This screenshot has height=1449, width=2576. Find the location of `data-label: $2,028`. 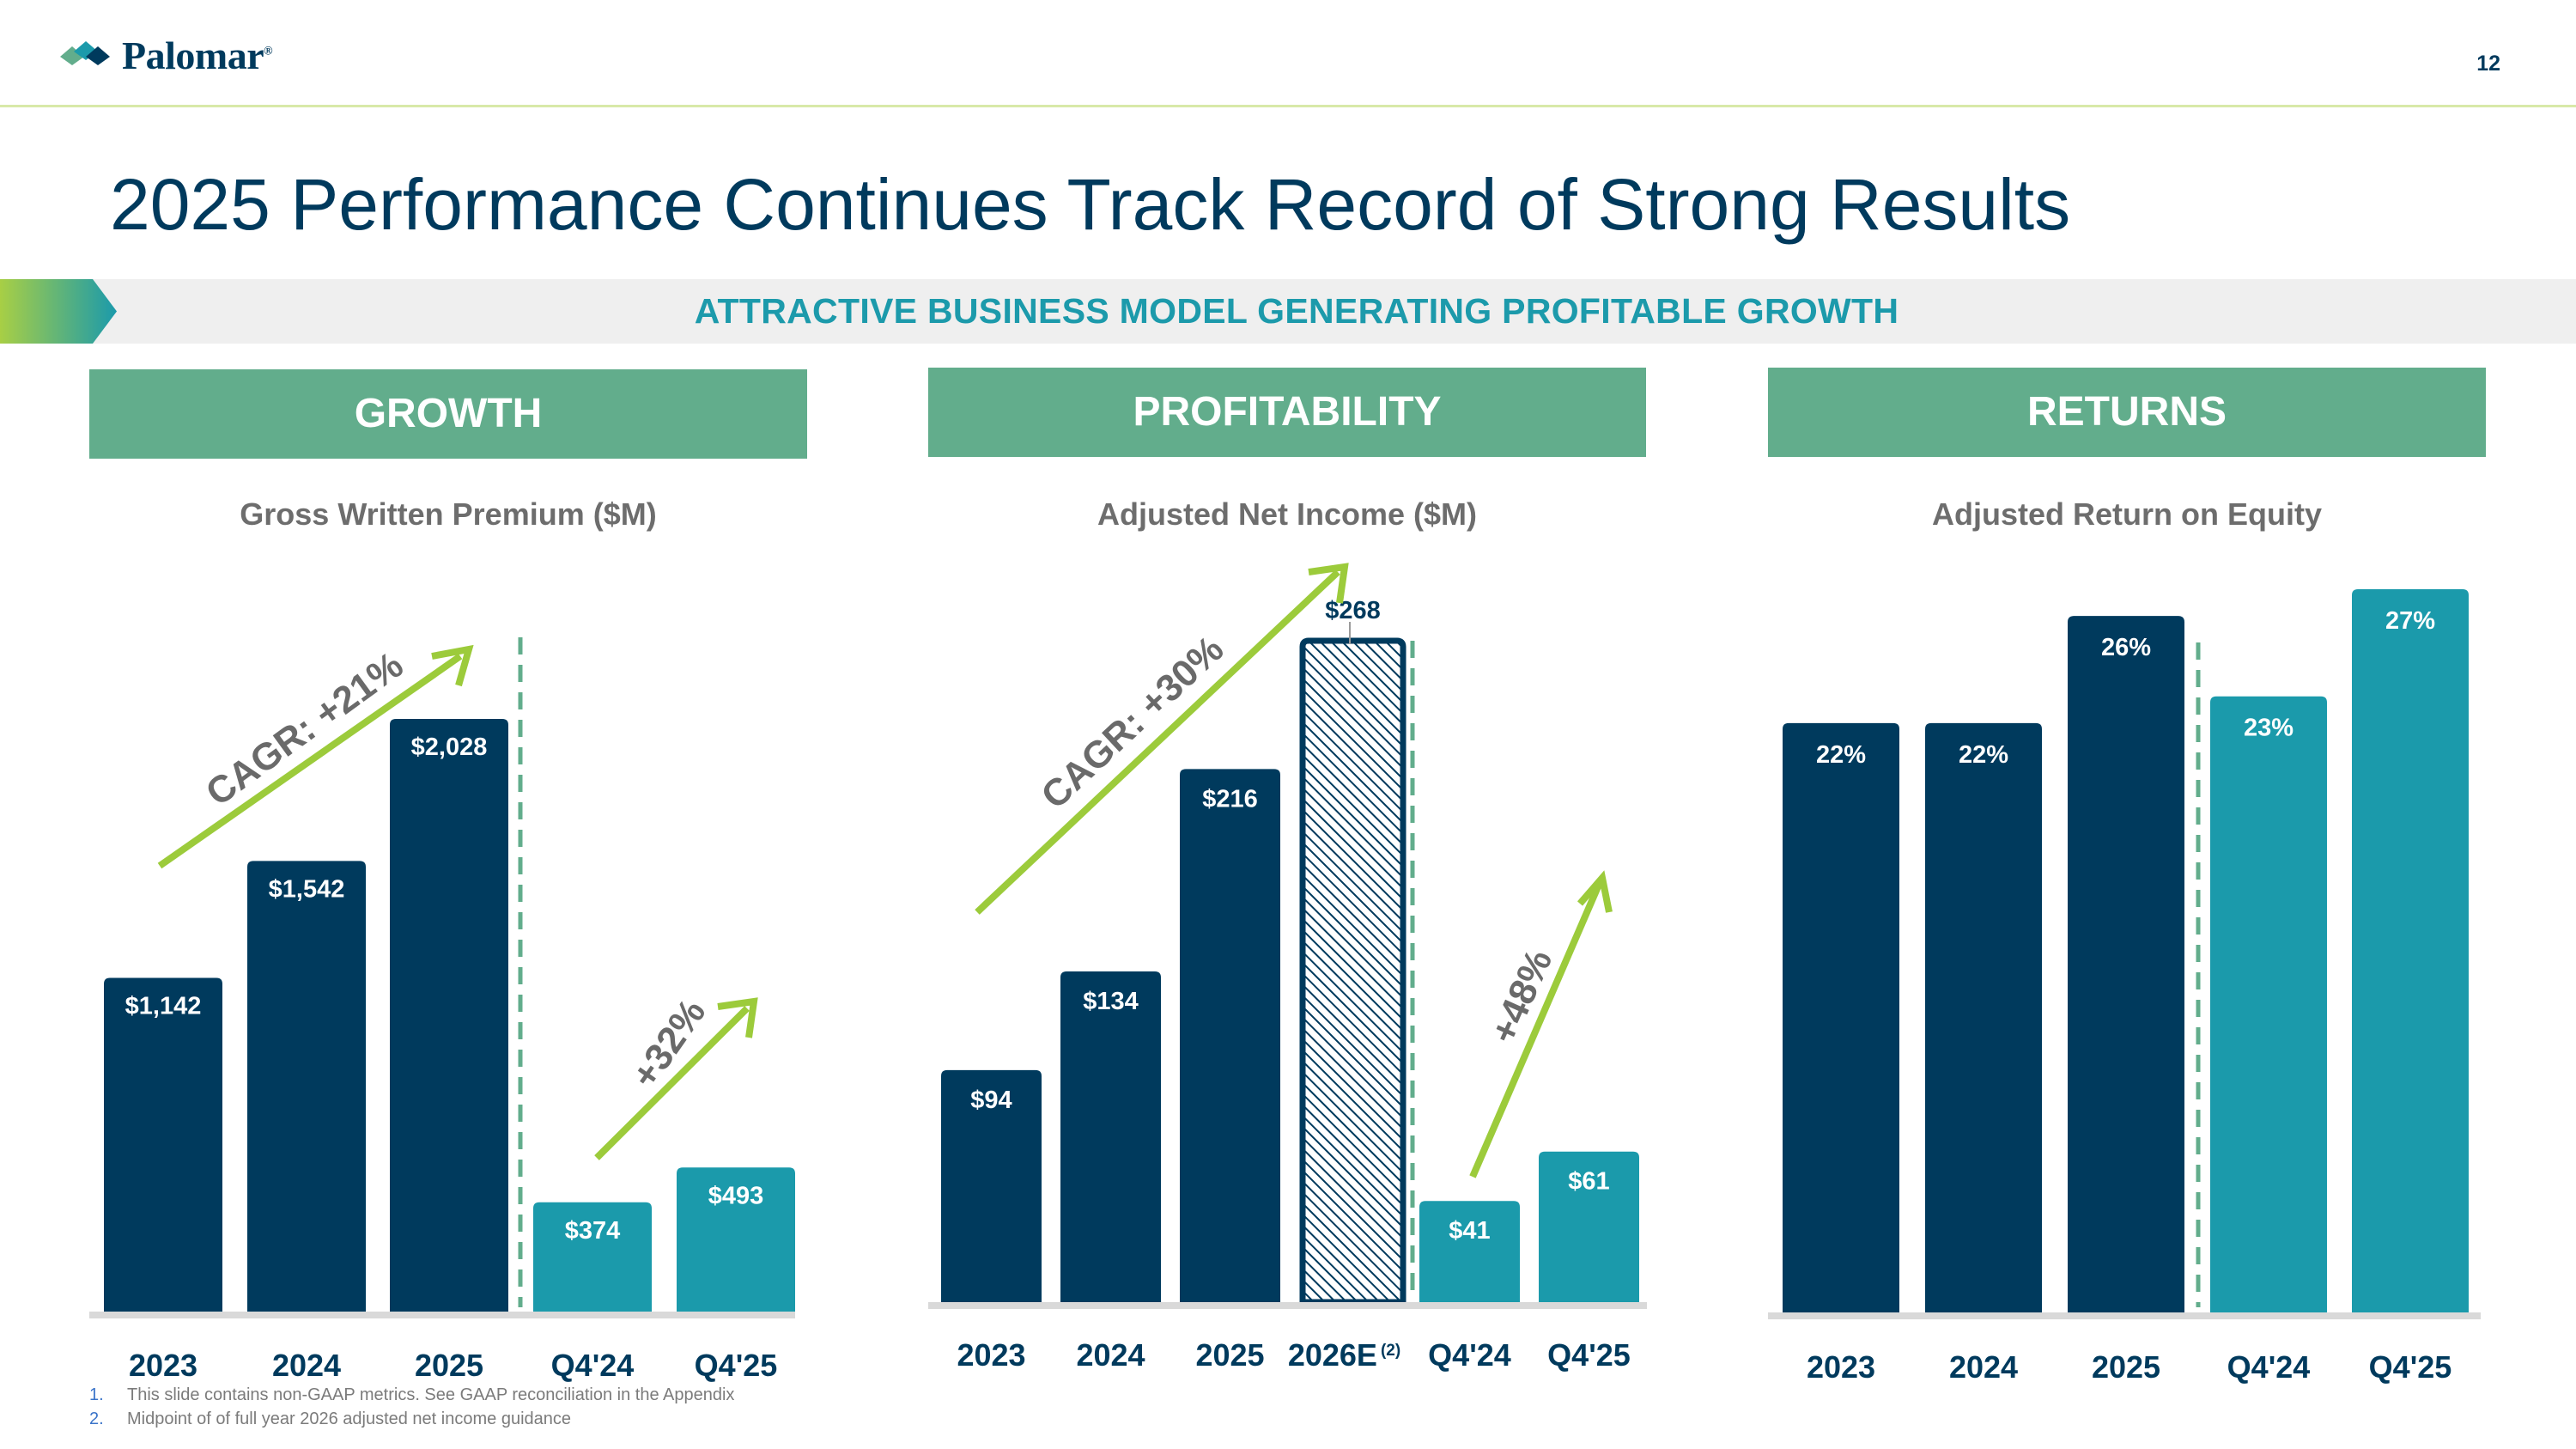

data-label: $2,028 is located at coordinates (450, 747).